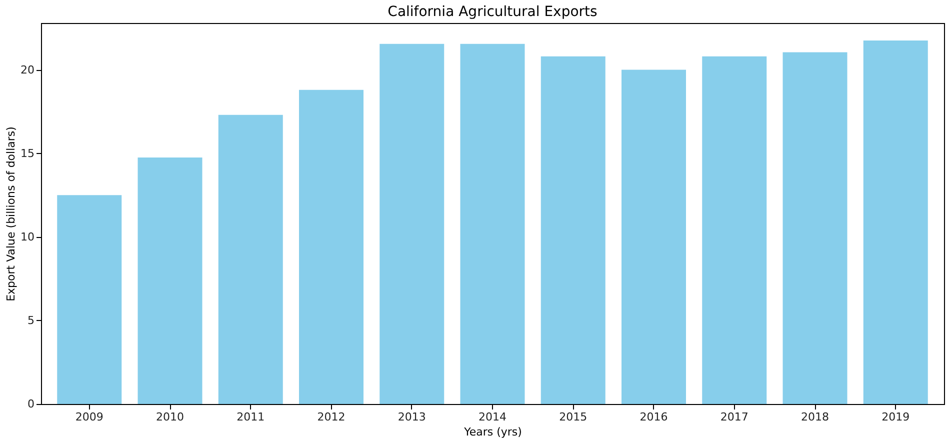 The image size is (946, 440). I want to click on y-tick-label: 5, so click(31, 320).